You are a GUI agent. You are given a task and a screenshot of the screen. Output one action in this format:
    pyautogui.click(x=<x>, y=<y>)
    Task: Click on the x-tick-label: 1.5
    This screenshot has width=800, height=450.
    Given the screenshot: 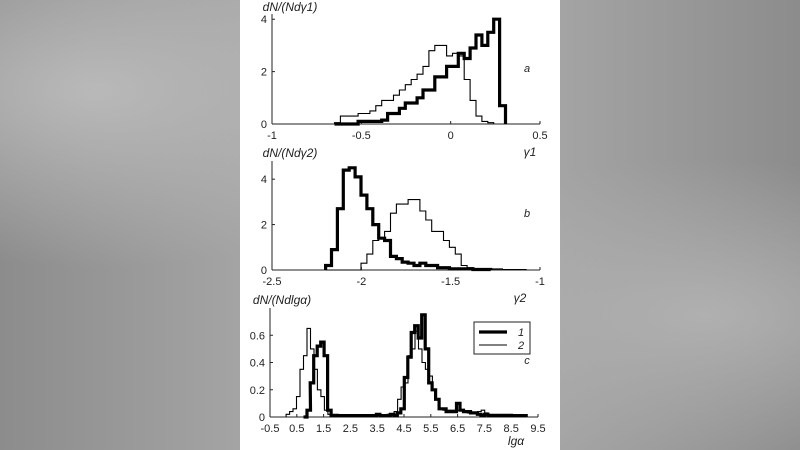 What is the action you would take?
    pyautogui.click(x=323, y=429)
    